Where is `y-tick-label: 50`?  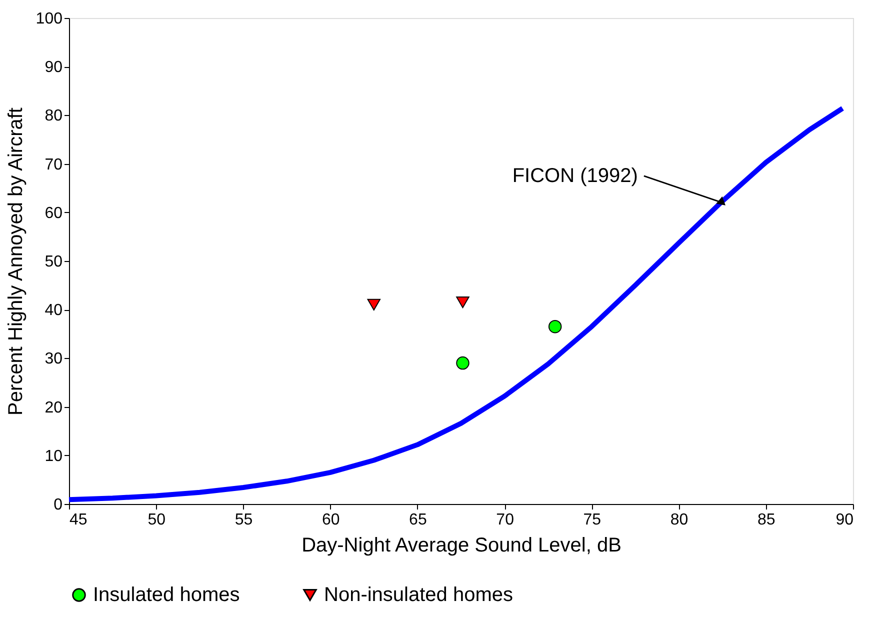 y-tick-label: 50 is located at coordinates (53, 262).